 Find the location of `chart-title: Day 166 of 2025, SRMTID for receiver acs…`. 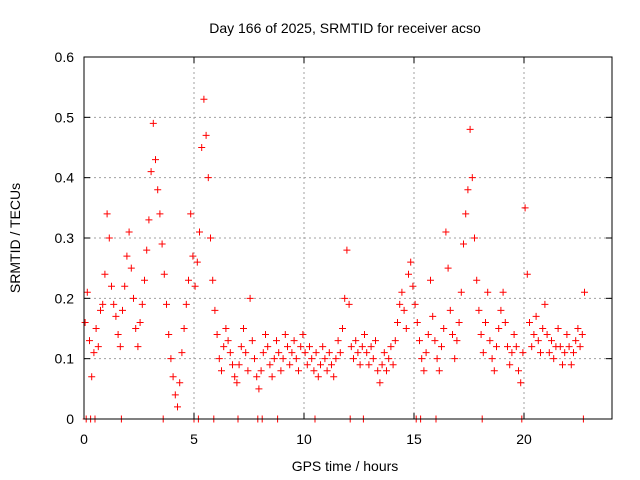

chart-title: Day 166 of 2025, SRMTID for receiver acs… is located at coordinates (345, 28).